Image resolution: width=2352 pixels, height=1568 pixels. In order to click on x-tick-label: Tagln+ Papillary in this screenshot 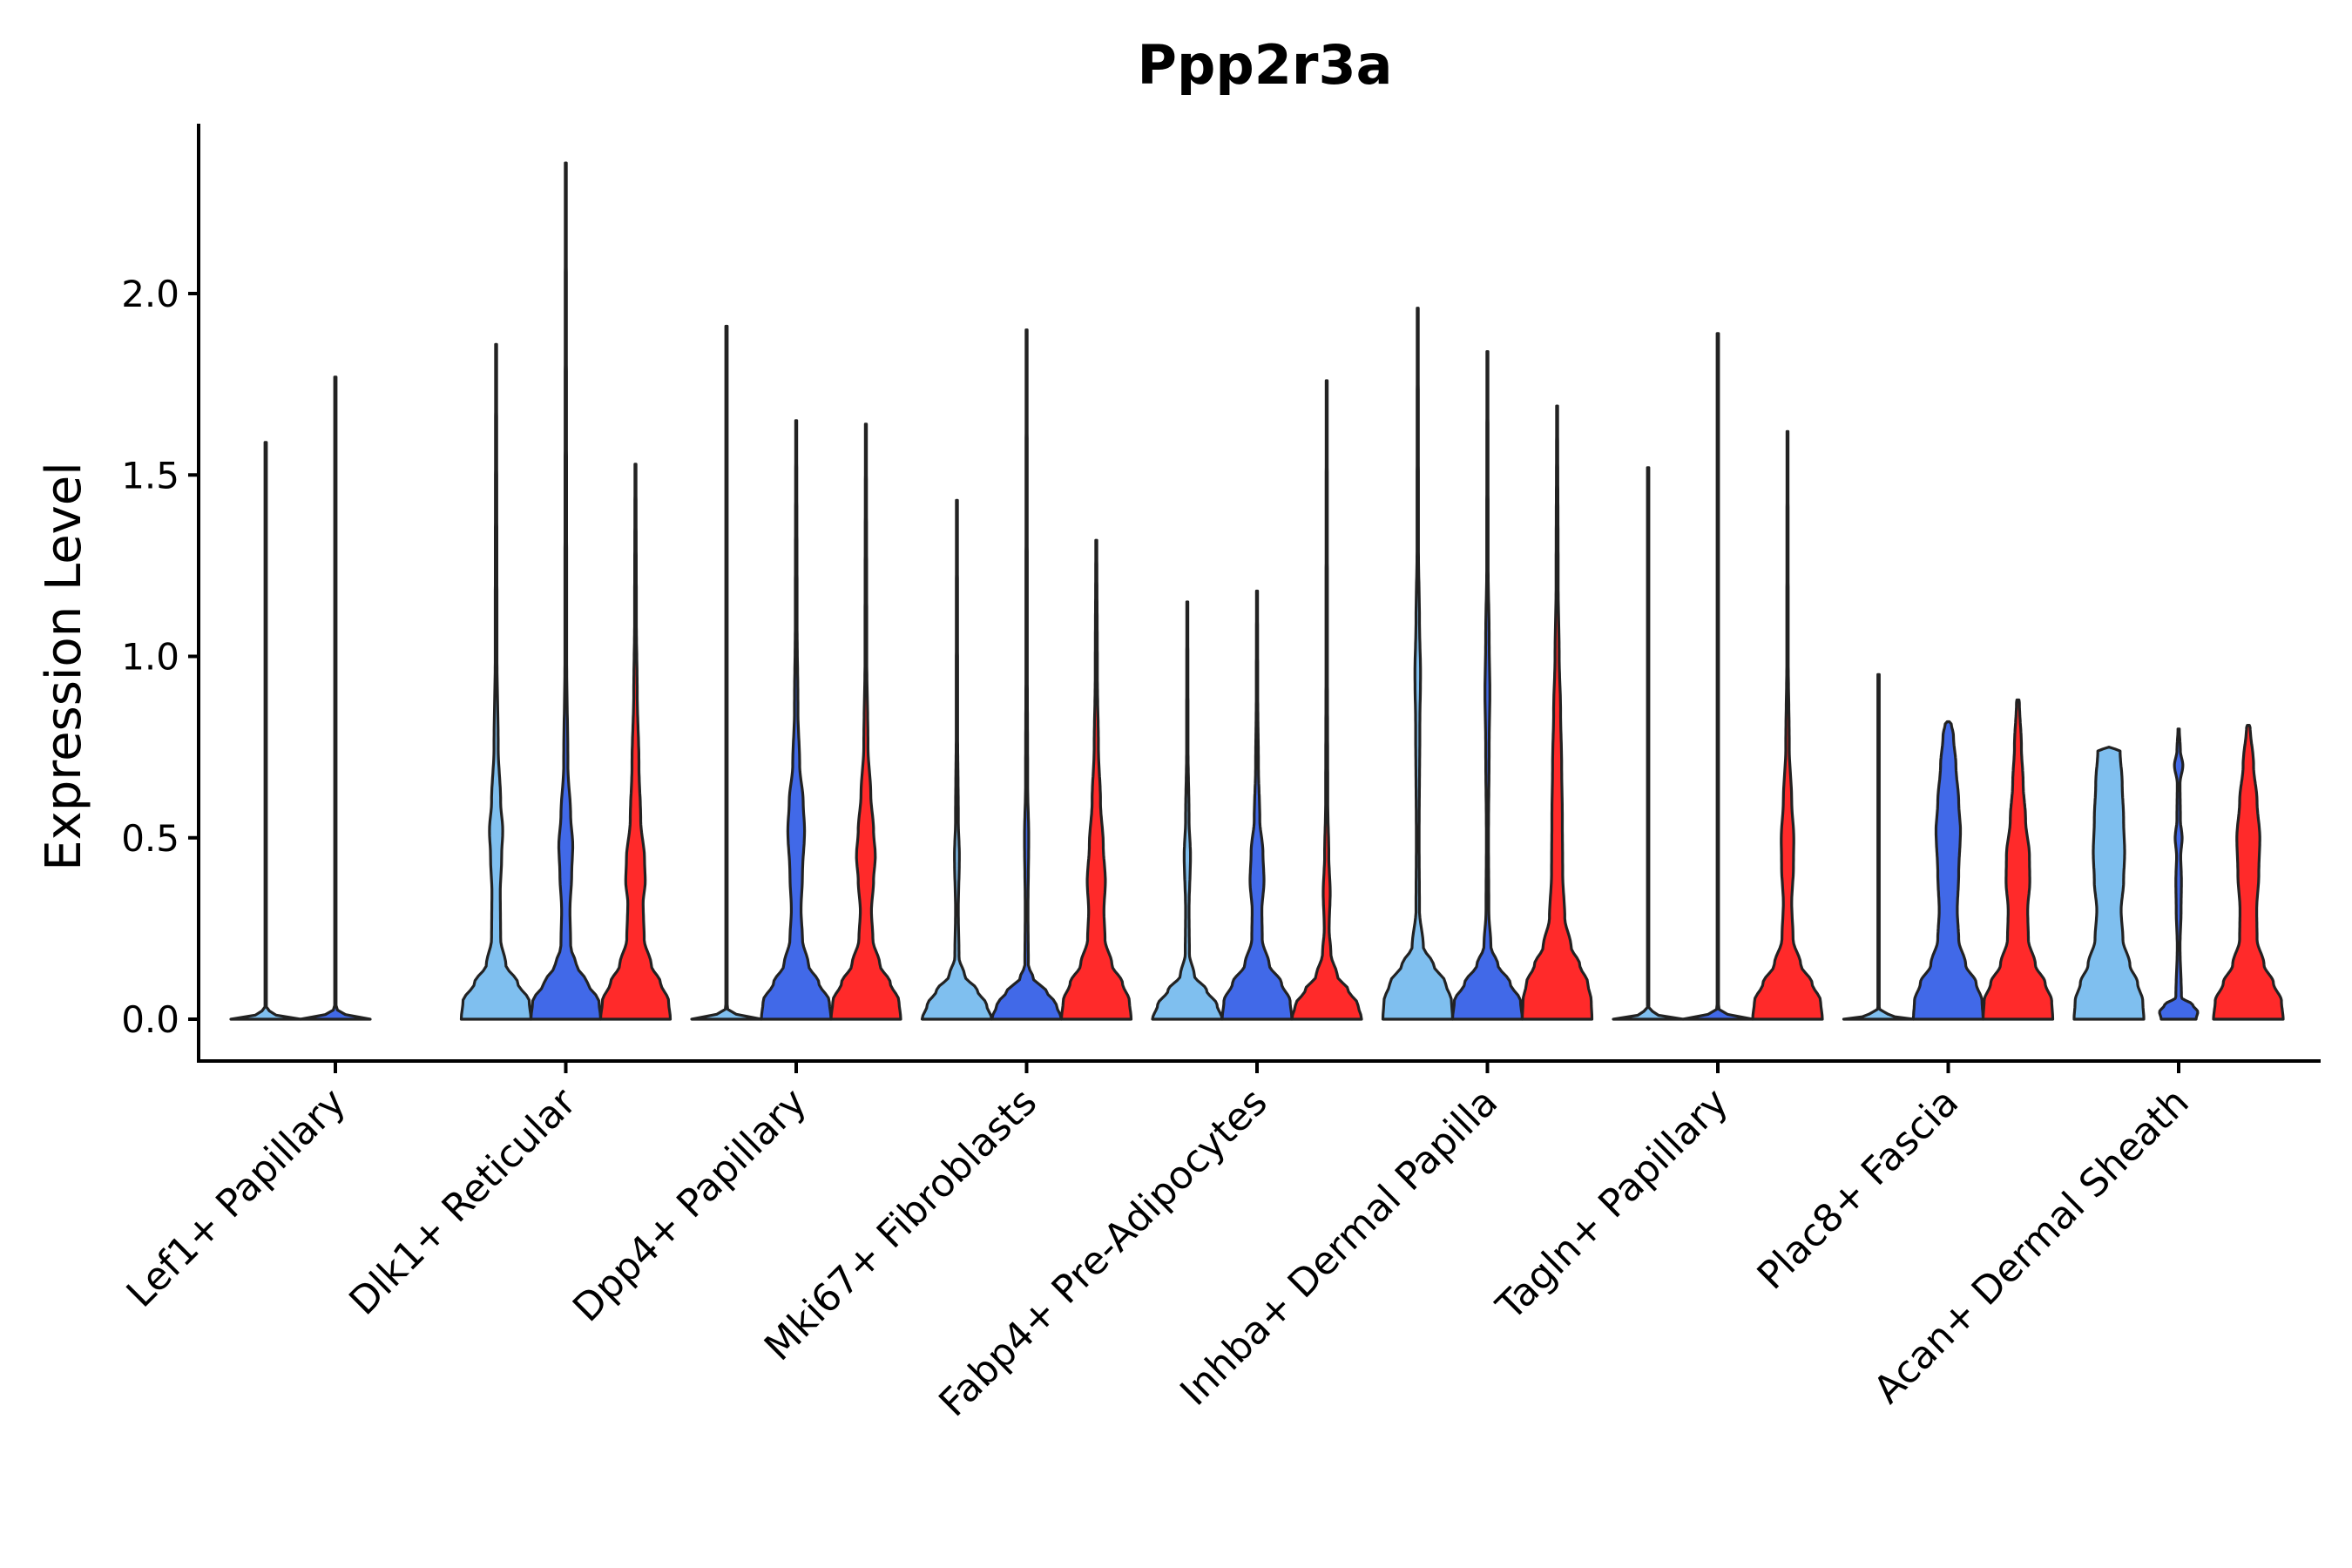, I will do `click(1612, 1204)`.